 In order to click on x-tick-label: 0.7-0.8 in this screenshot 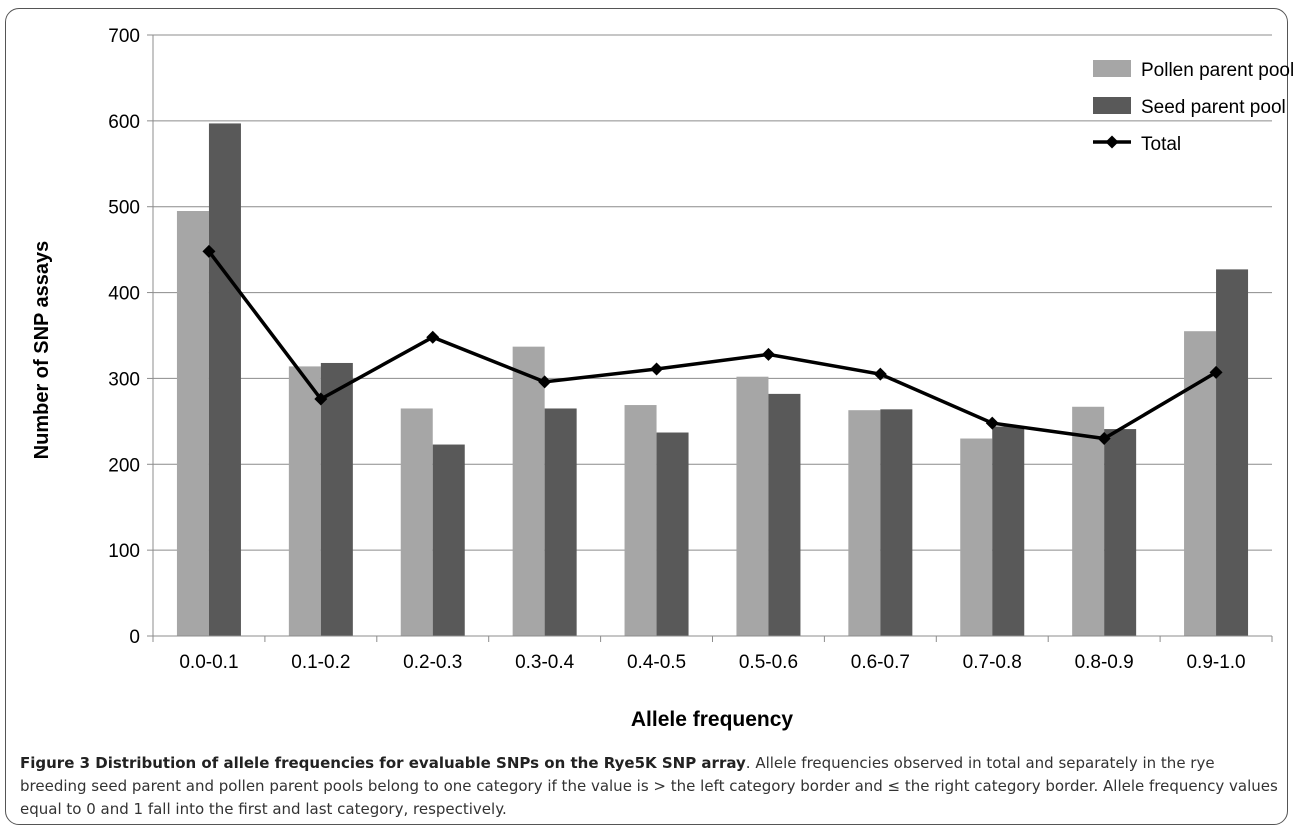, I will do `click(992, 662)`.